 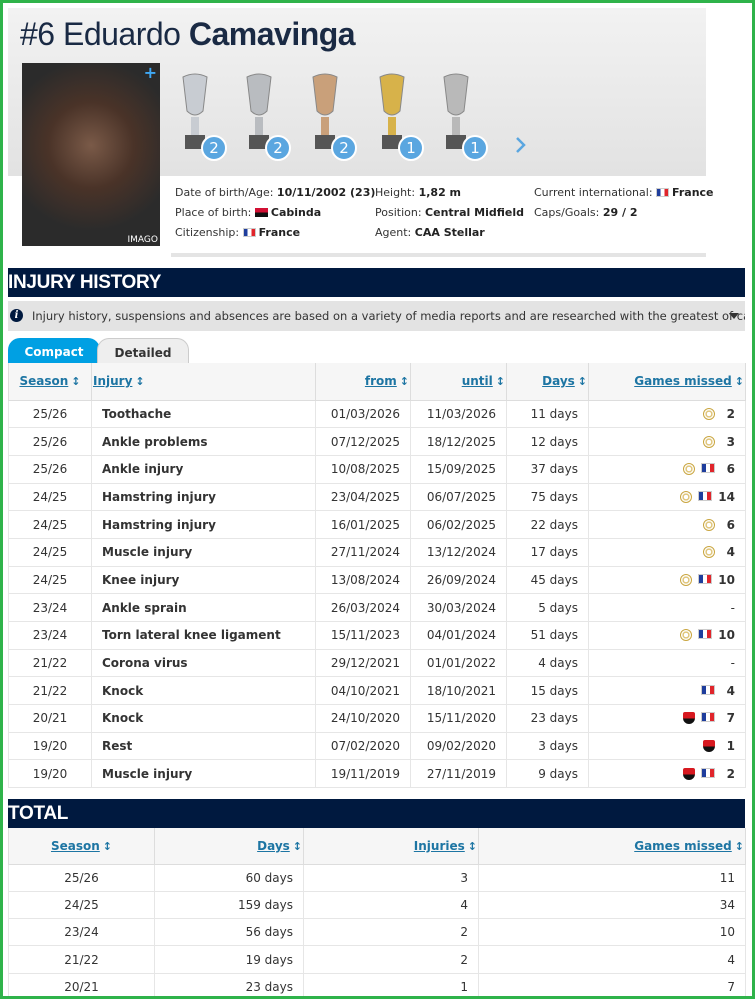 What do you see at coordinates (458, 607) in the screenshot?
I see `cell: 30/03/2024` at bounding box center [458, 607].